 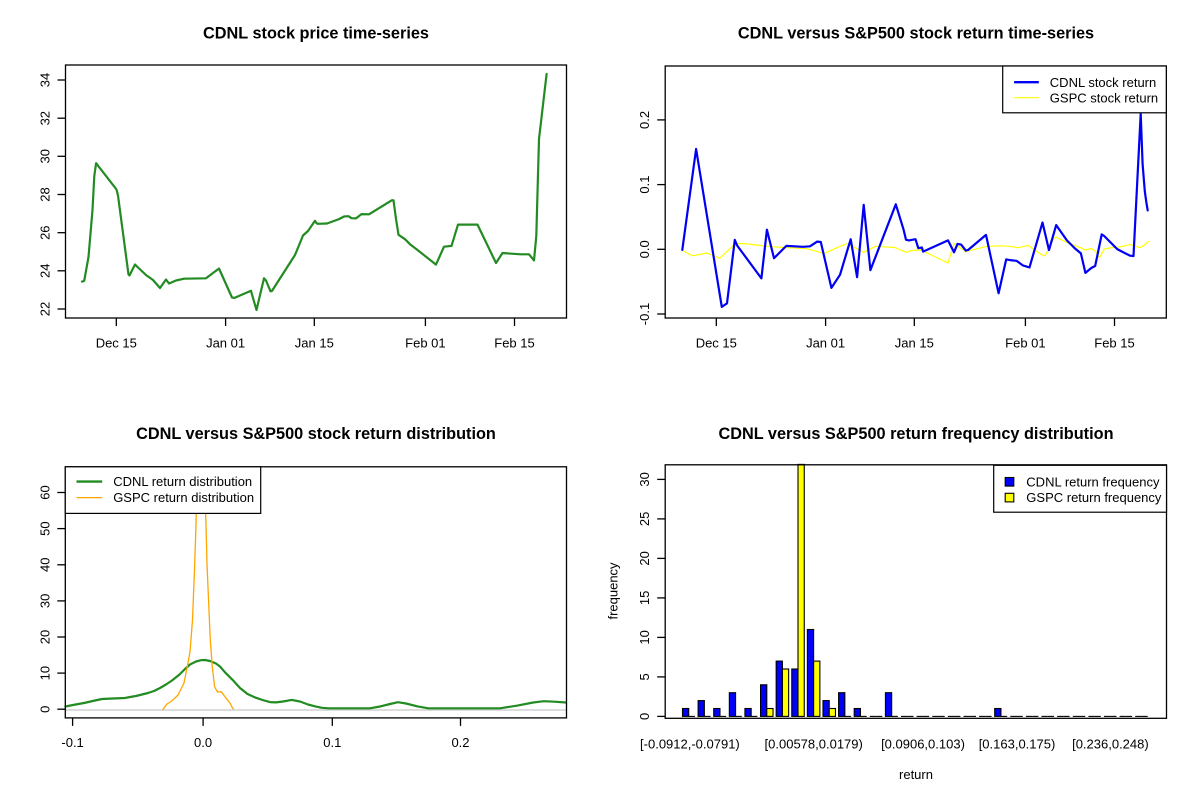 What do you see at coordinates (45, 194) in the screenshot?
I see `svg-text: 28` at bounding box center [45, 194].